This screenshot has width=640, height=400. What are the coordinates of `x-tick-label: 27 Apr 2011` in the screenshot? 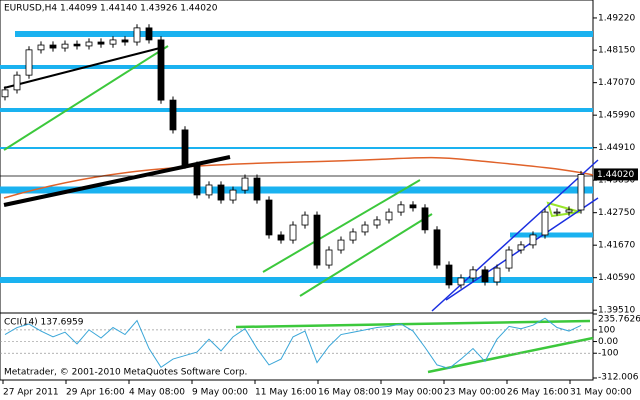 It's located at (31, 393).